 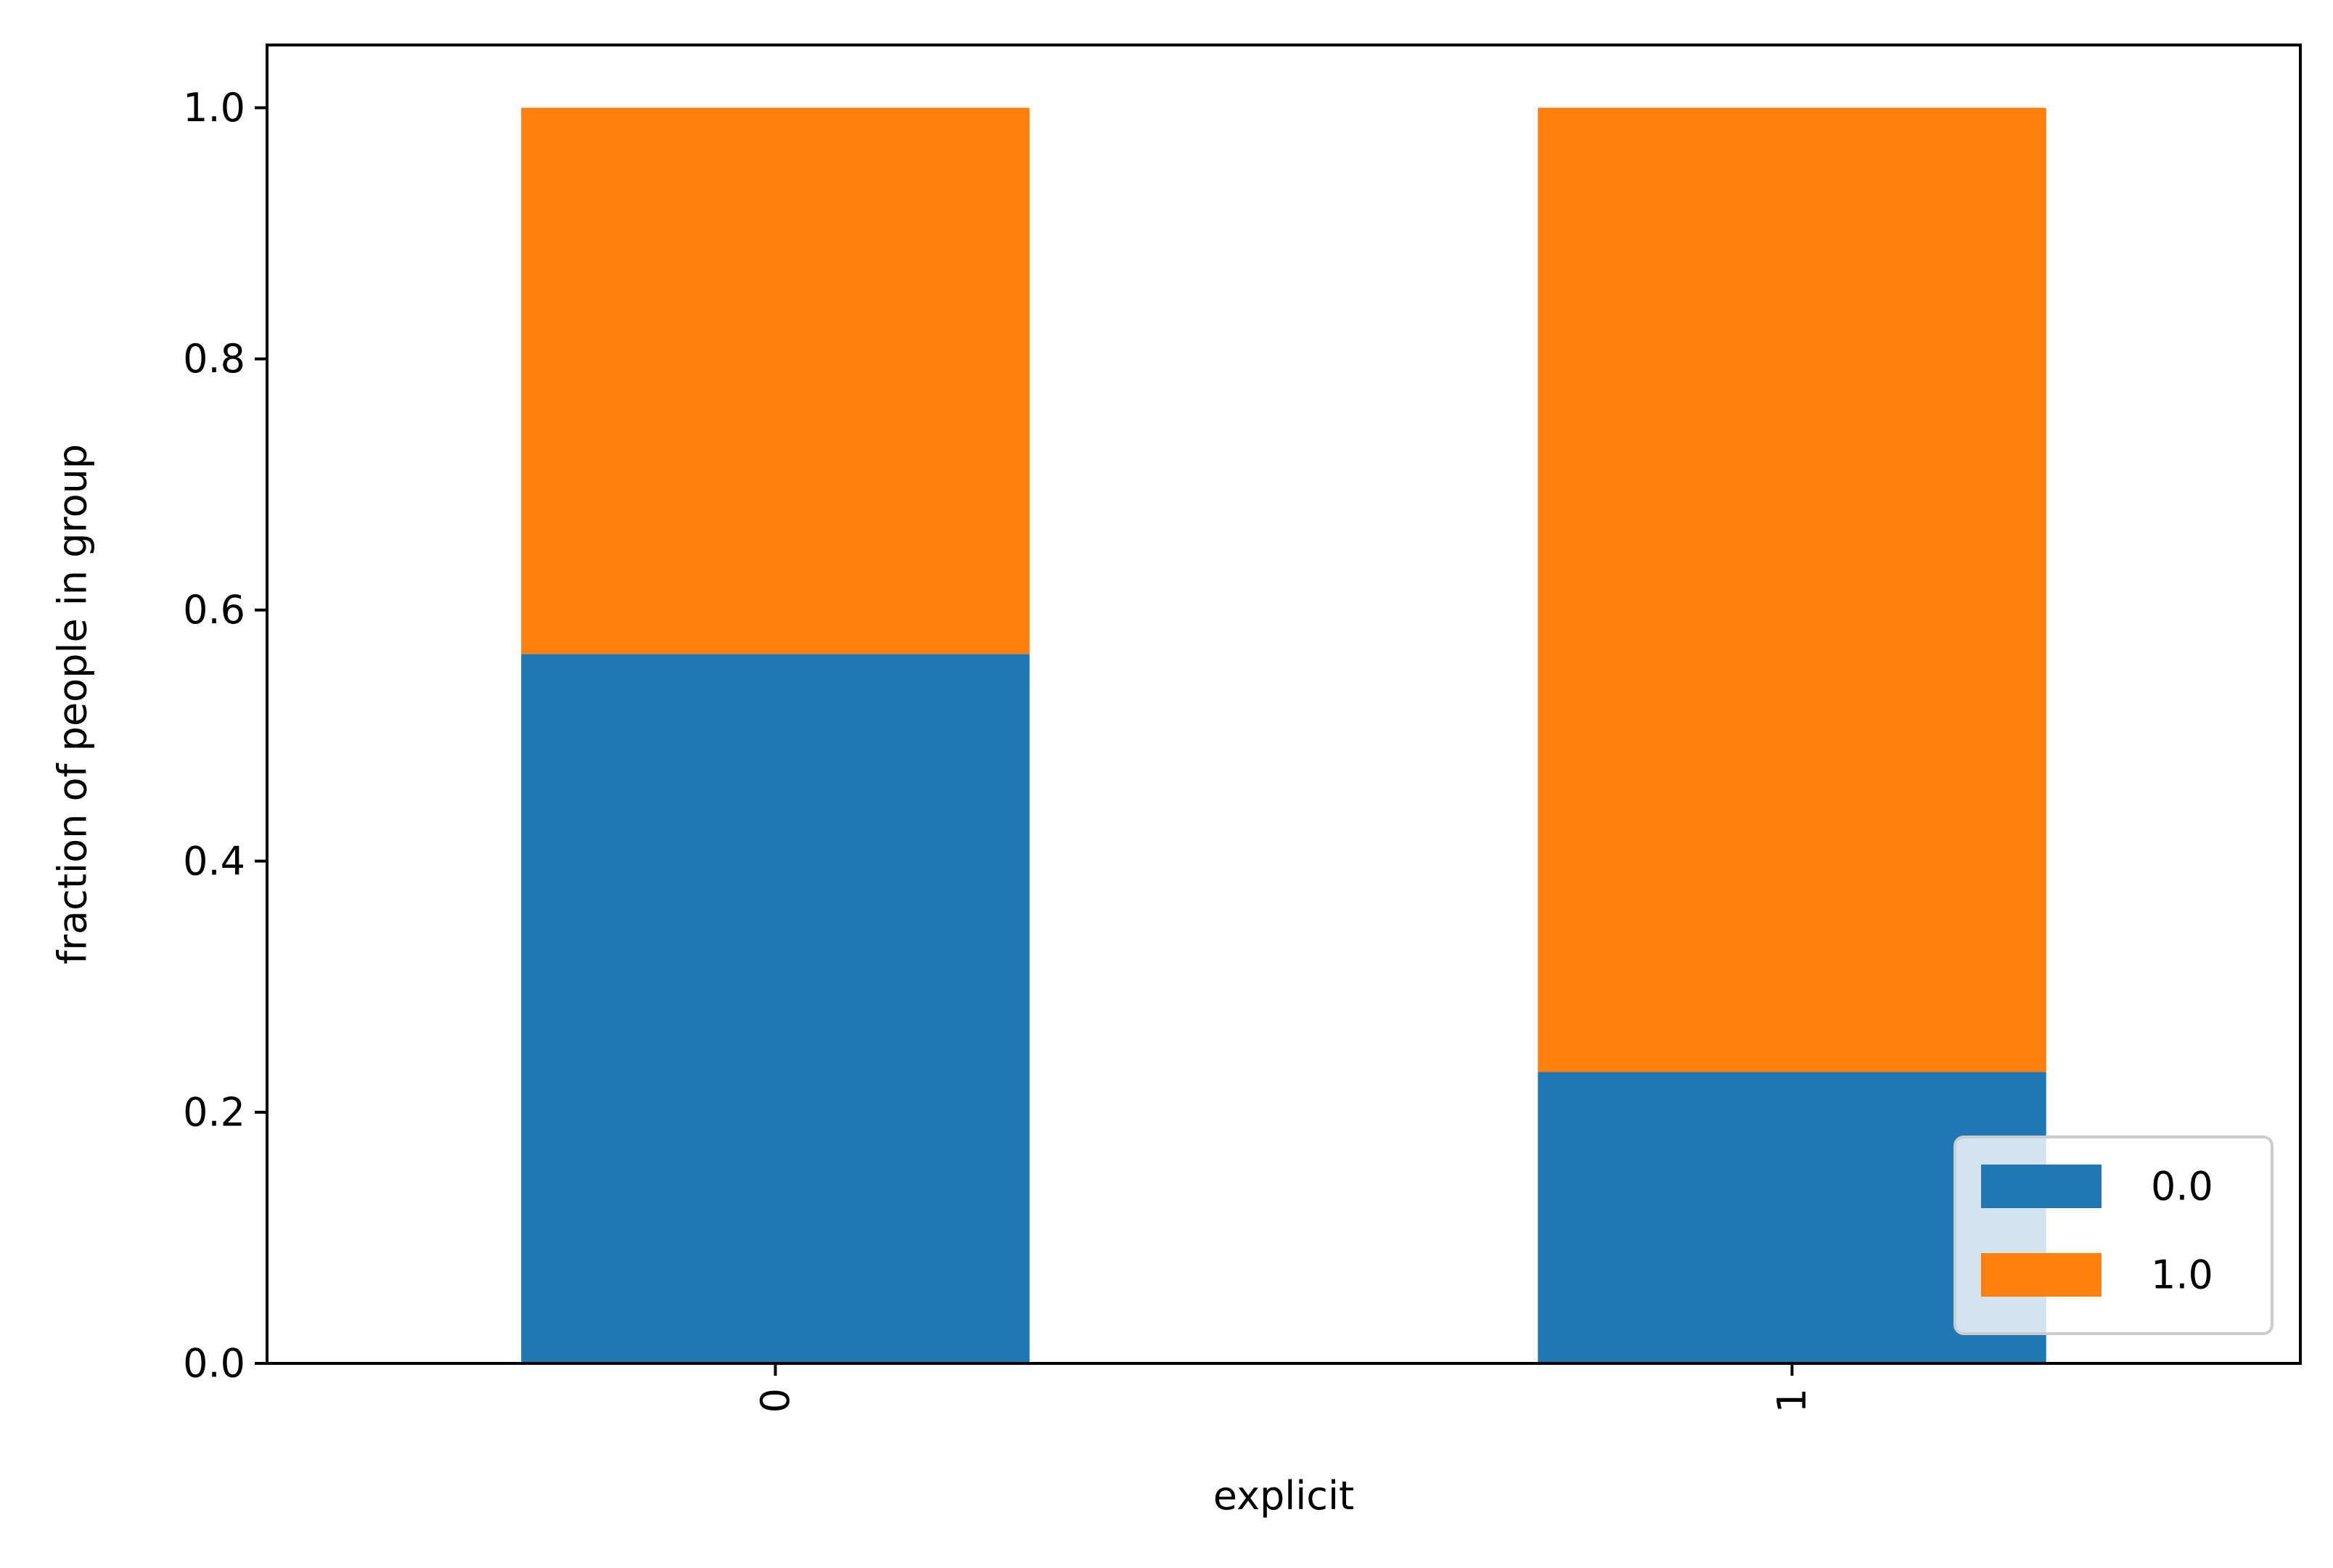 I want to click on y-tick-label: 0.6, so click(x=214, y=610).